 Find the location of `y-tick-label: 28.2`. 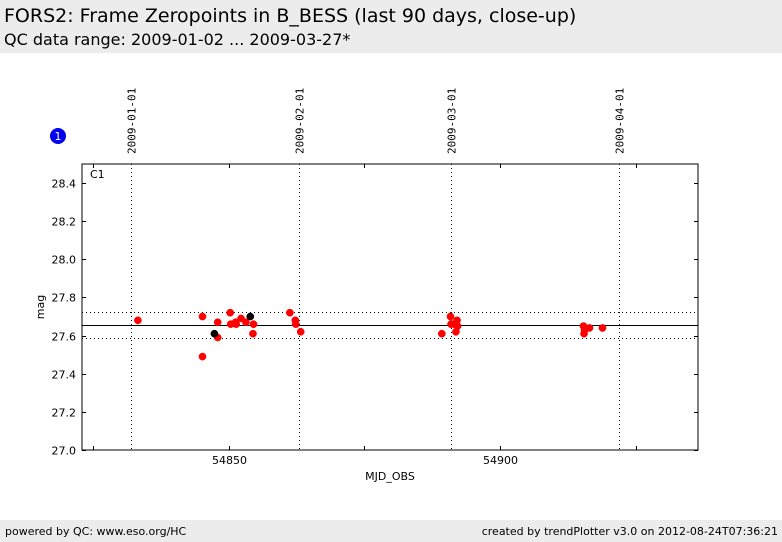

y-tick-label: 28.2 is located at coordinates (64, 222).